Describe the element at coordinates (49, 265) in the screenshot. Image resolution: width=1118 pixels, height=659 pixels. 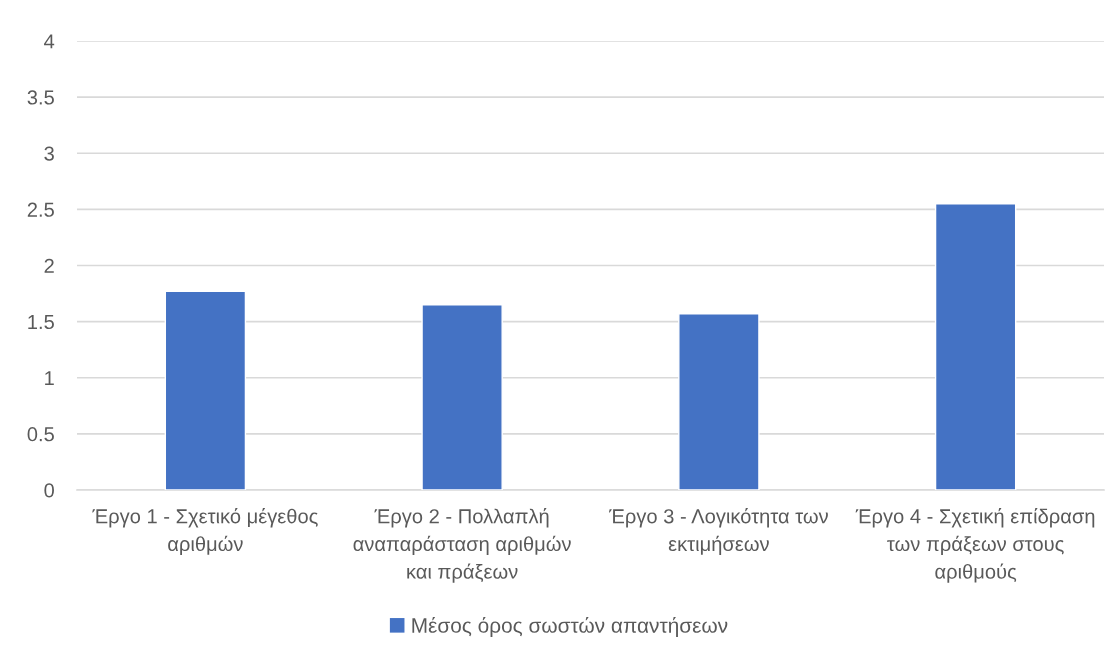
I see `y-tick-label: 2` at that location.